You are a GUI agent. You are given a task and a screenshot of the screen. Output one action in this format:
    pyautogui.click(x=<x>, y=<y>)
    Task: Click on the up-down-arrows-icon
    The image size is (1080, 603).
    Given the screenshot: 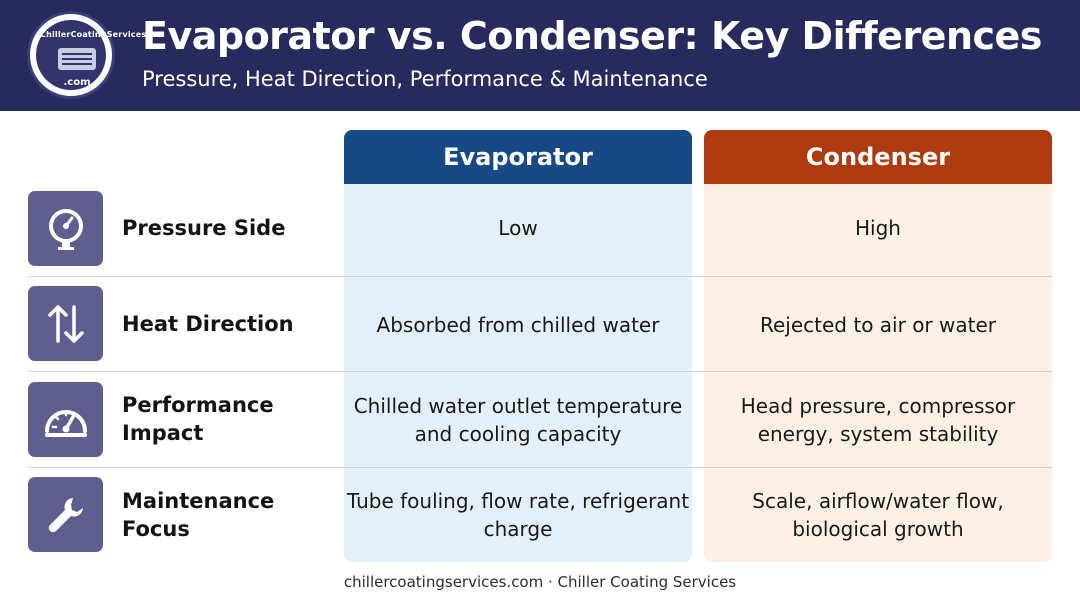 What is the action you would take?
    pyautogui.click(x=65, y=323)
    